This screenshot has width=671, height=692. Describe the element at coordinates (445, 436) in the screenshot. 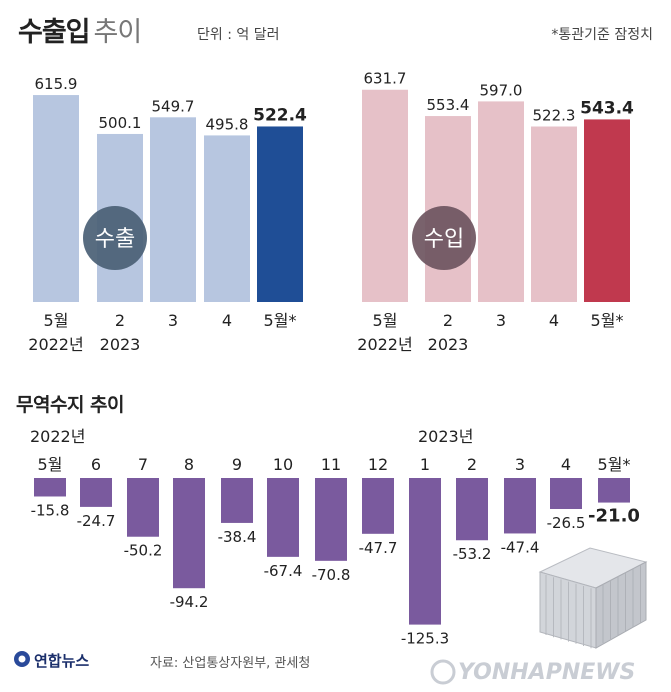

I see `year-label-2023: 2023년` at that location.